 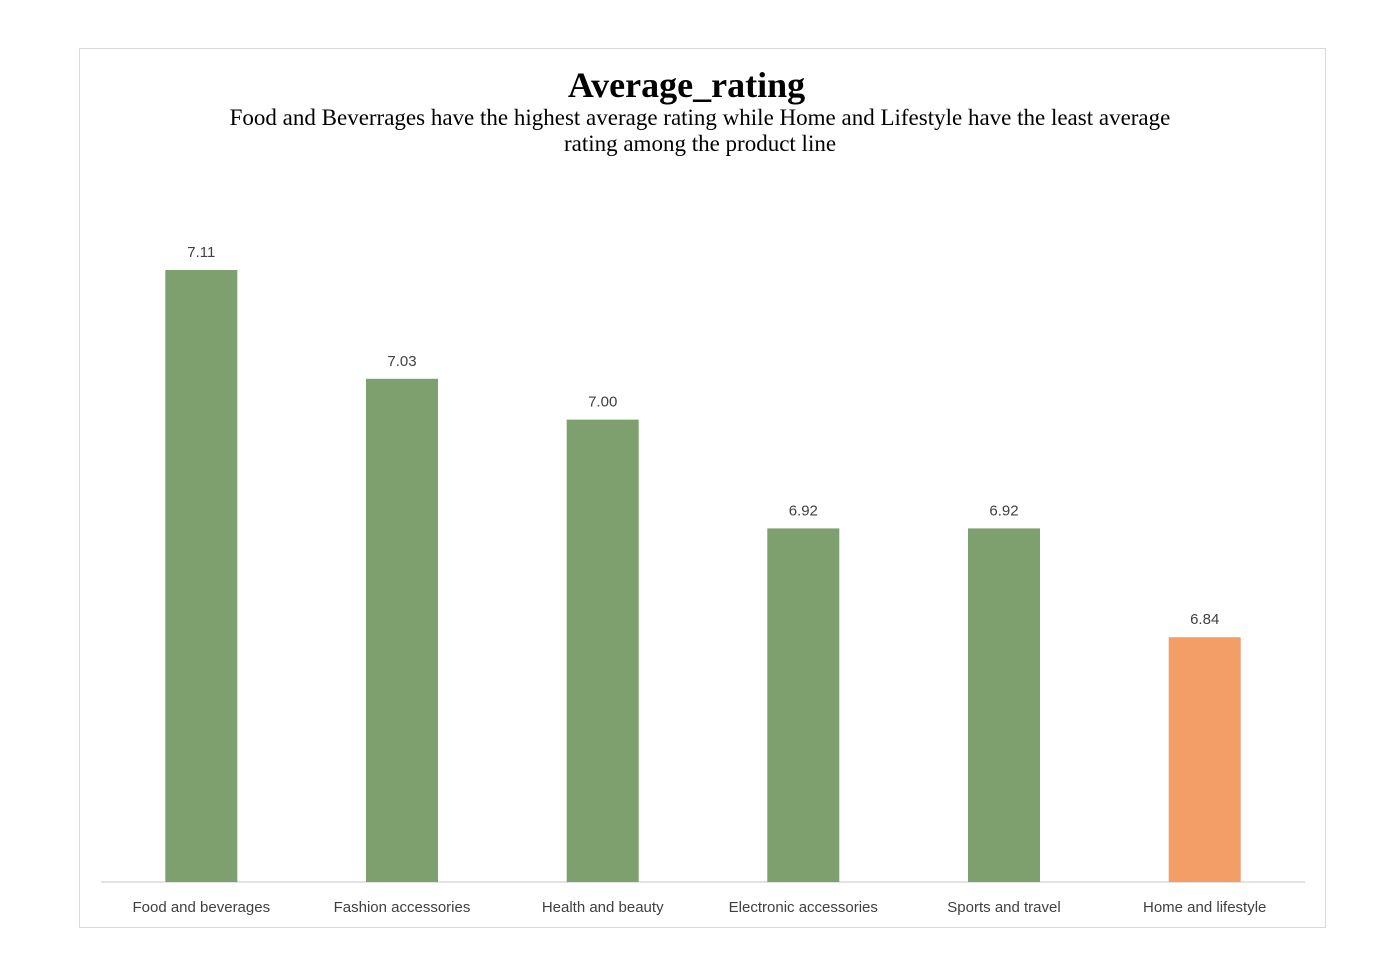 I want to click on x-tick-label: Food and beverages, so click(x=201, y=907).